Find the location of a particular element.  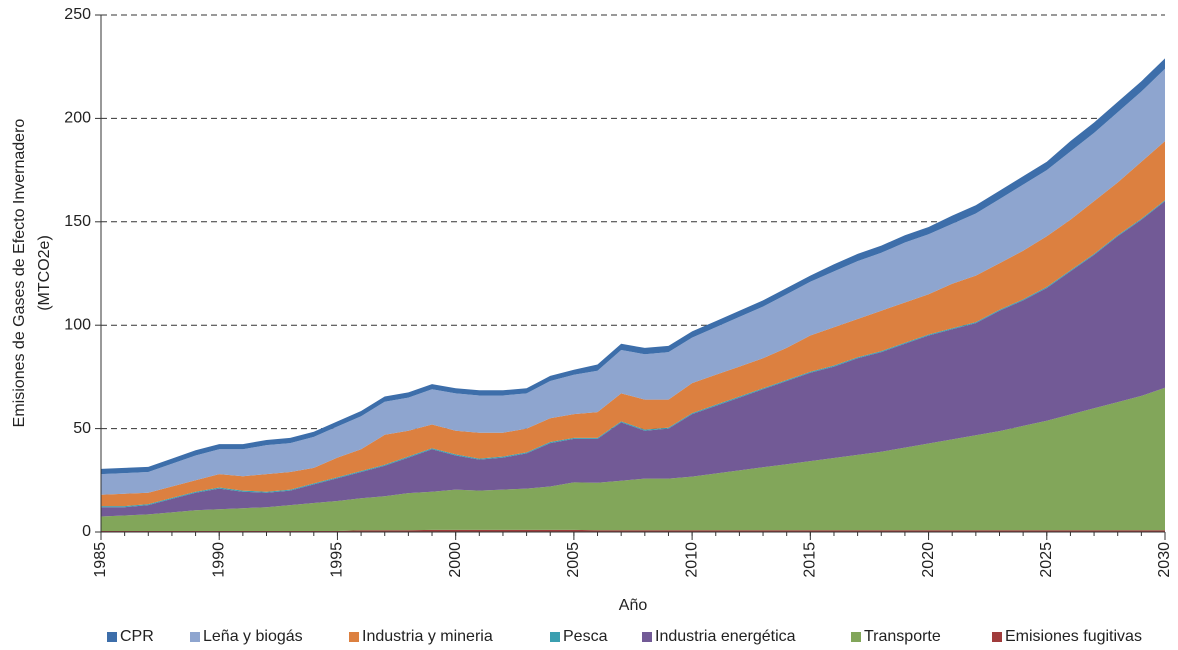

y-tick-label: 200 is located at coordinates (77, 118).